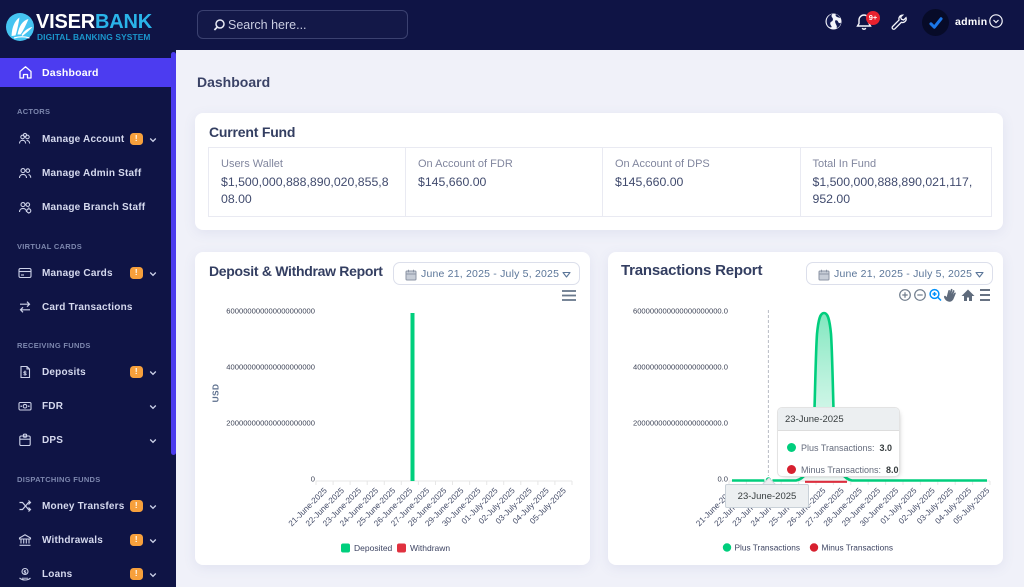 This screenshot has height=587, width=1024. I want to click on svg-text: 0, so click(313, 479).